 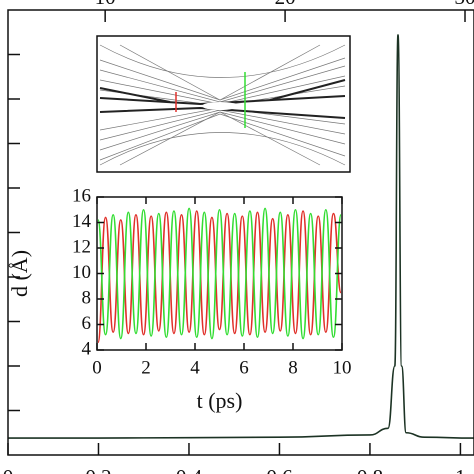 I want to click on x-tick-label: 8, so click(x=293, y=367).